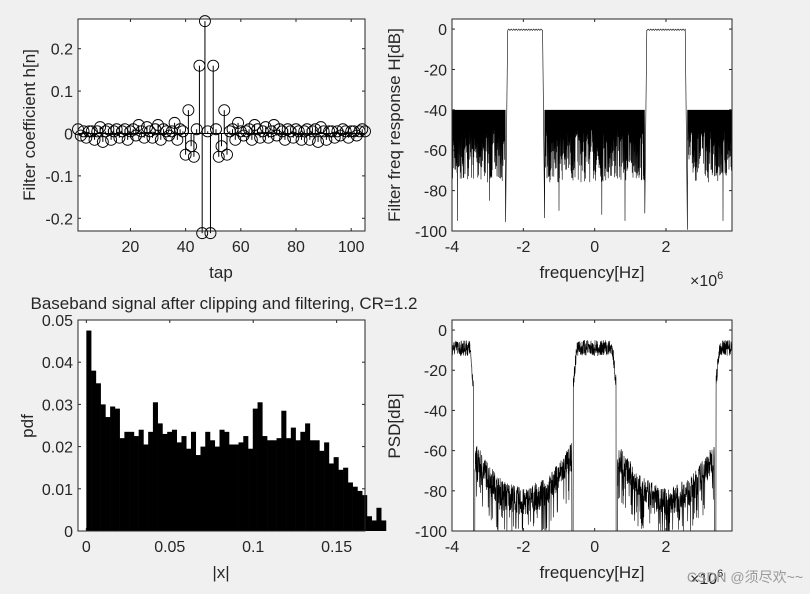 This screenshot has height=594, width=810. Describe the element at coordinates (435, 111) in the screenshot. I see `freqresp-ytick-label: -40` at that location.